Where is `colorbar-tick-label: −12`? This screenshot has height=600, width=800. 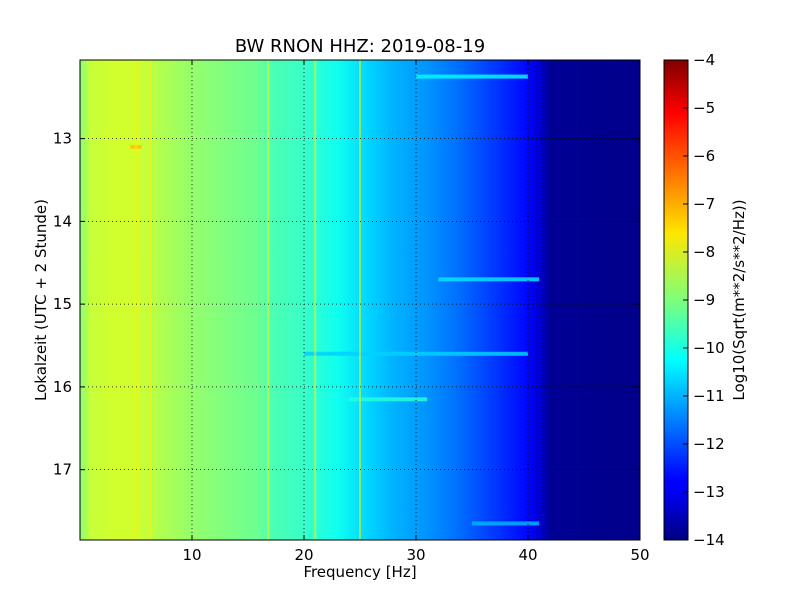
colorbar-tick-label: −12 is located at coordinates (709, 444).